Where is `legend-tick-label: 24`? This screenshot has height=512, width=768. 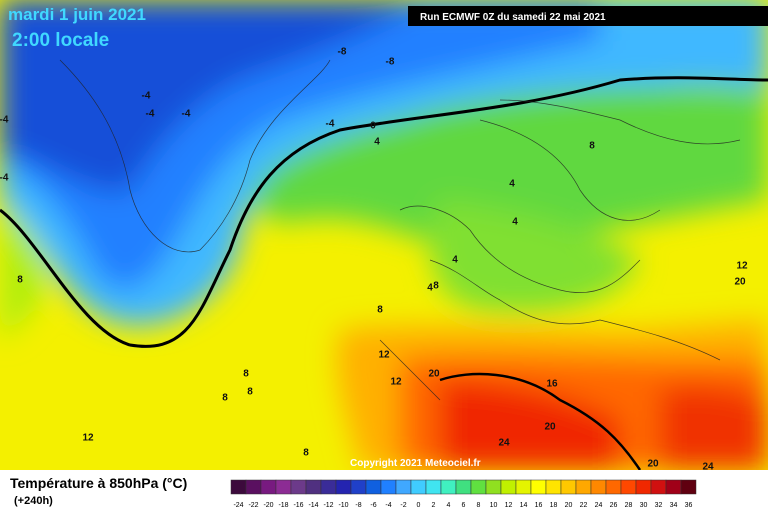 legend-tick-label: 24 is located at coordinates (599, 505).